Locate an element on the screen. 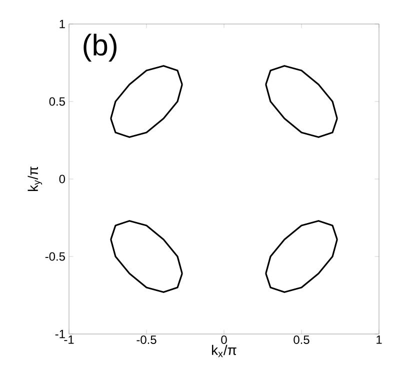 The height and width of the screenshot is (383, 407). x-tick-label: 0.5 is located at coordinates (302, 340).